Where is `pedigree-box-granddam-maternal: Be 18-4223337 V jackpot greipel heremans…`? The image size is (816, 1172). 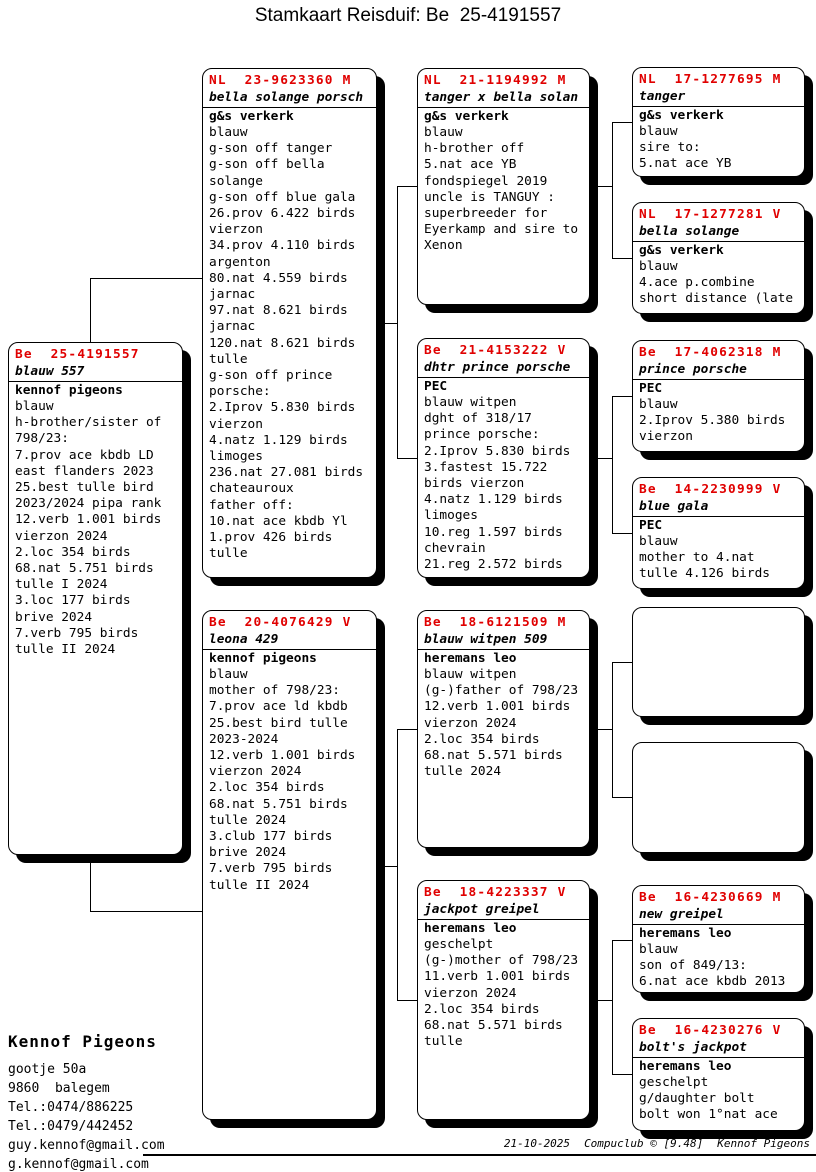 pedigree-box-granddam-maternal: Be 18-4223337 V jackpot greipel heremans… is located at coordinates (503, 1000).